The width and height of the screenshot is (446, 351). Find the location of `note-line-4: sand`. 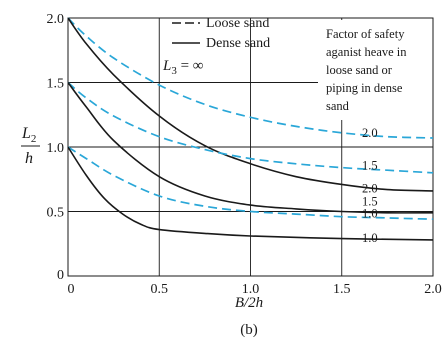

note-line-4: sand is located at coordinates (338, 106).